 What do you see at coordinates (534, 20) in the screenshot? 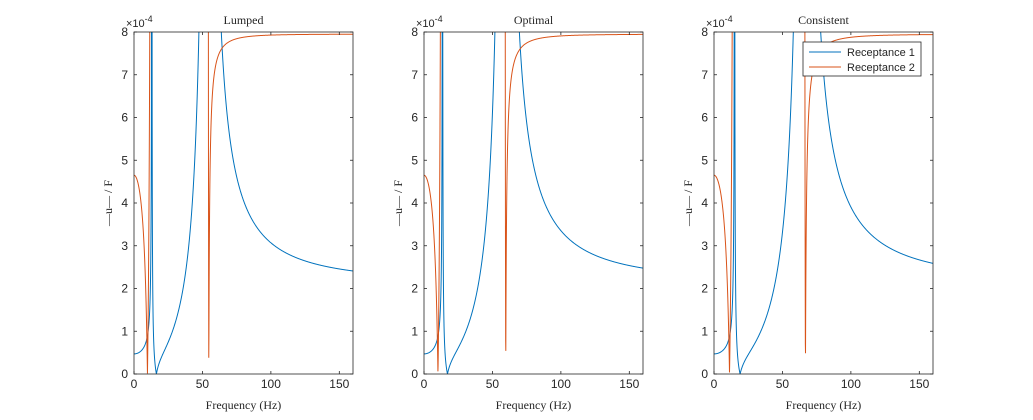
I see `chart-title: Optimal` at bounding box center [534, 20].